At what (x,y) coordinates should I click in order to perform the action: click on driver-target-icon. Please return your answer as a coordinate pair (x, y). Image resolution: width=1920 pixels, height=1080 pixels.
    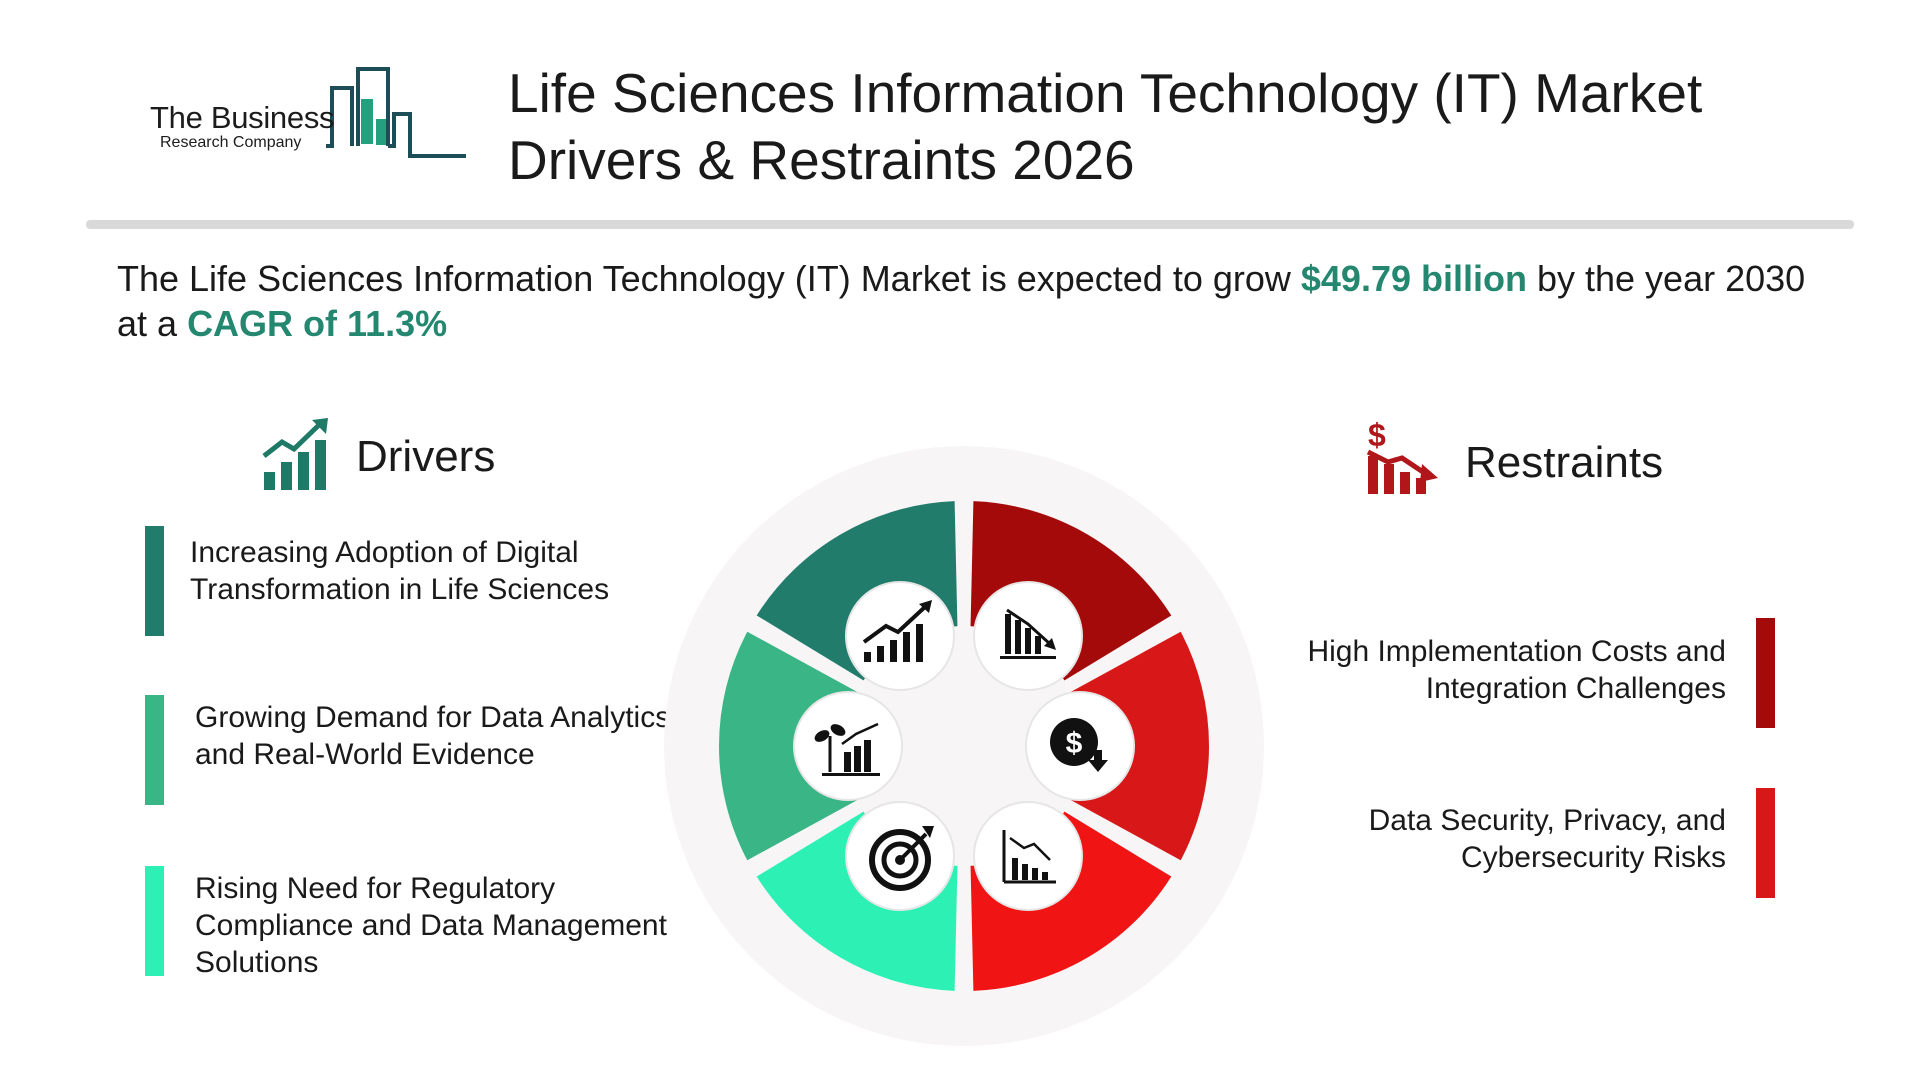
    Looking at the image, I should click on (900, 856).